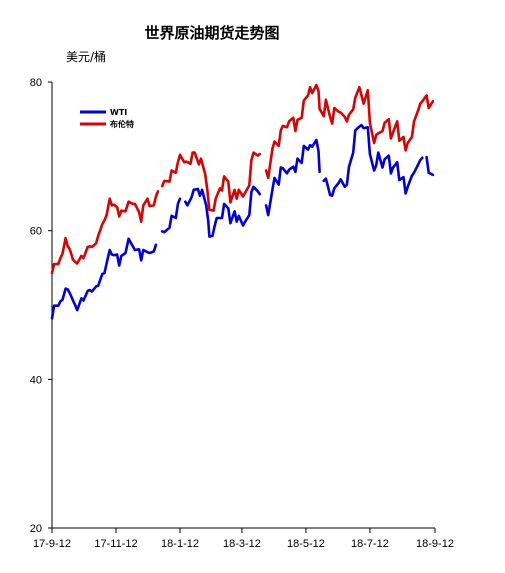 The height and width of the screenshot is (573, 505). Describe the element at coordinates (118, 112) in the screenshot. I see `legend-label-wti: WTI` at that location.